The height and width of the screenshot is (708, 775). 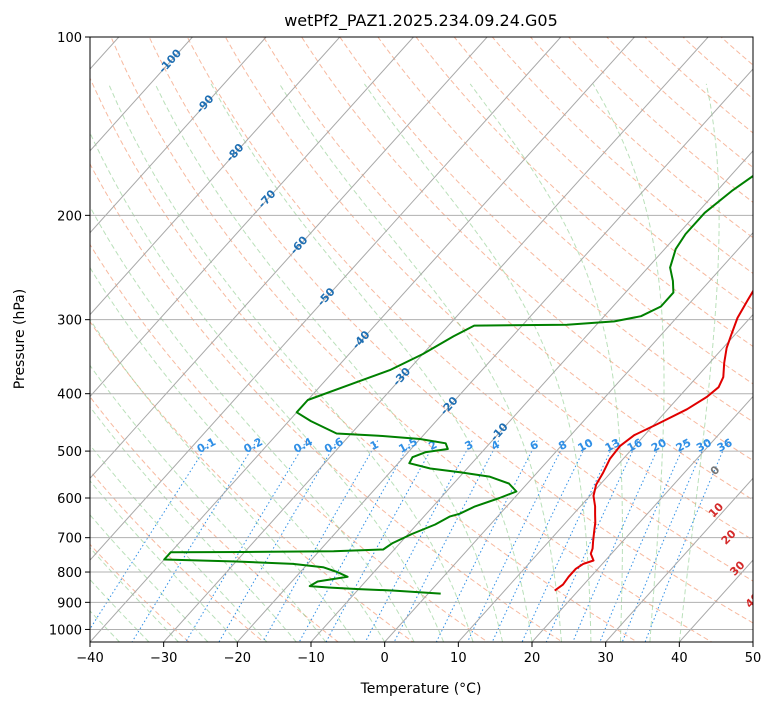 I want to click on mixing-ratio-label: 10, so click(x=586, y=445).